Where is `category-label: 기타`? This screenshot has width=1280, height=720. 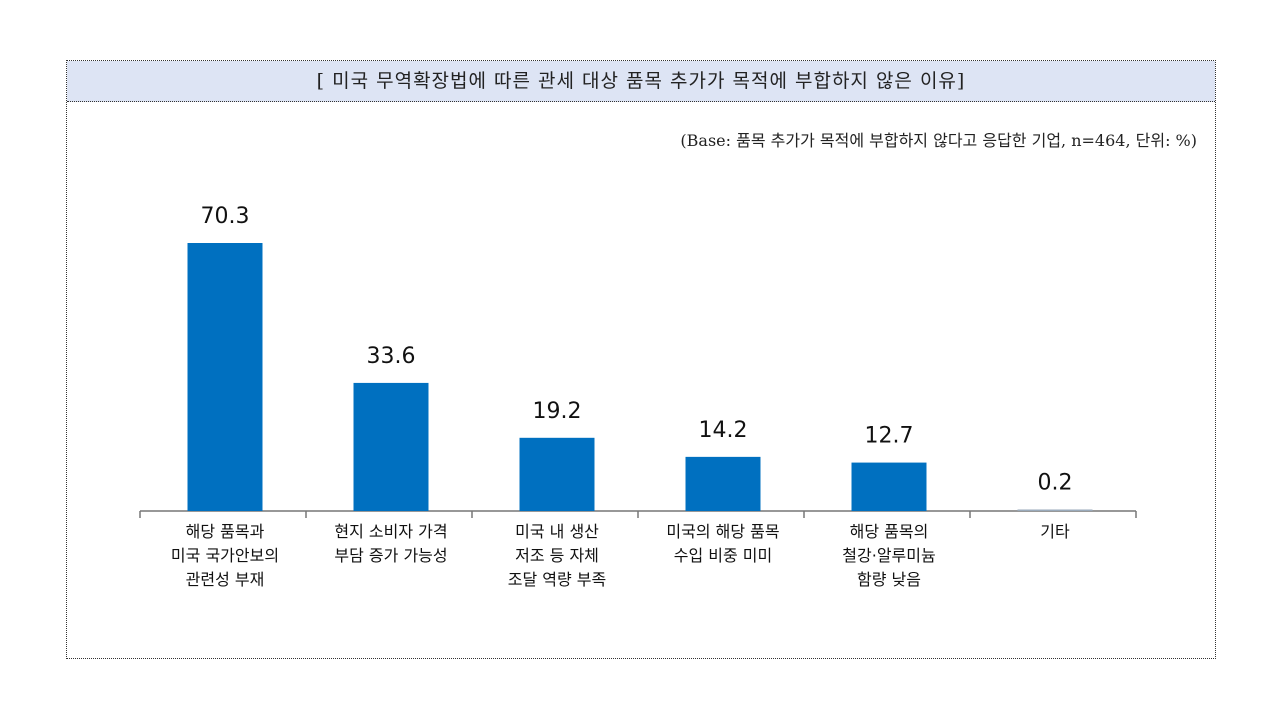 category-label: 기타 is located at coordinates (1055, 531).